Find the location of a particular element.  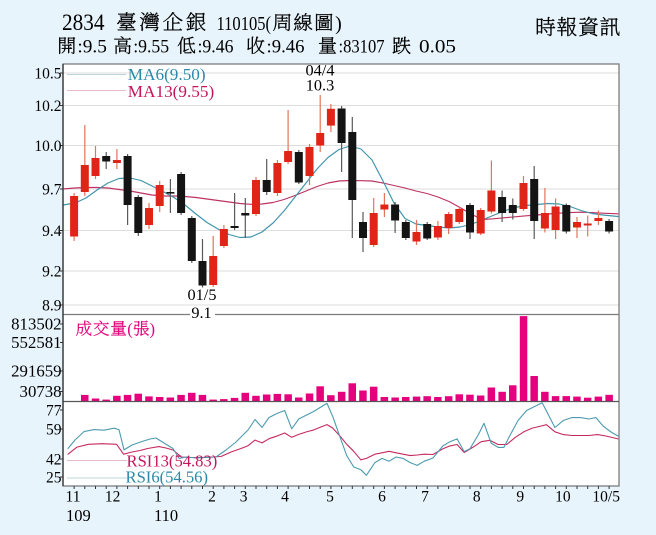

svg-text: 9.4 is located at coordinates (52, 231).